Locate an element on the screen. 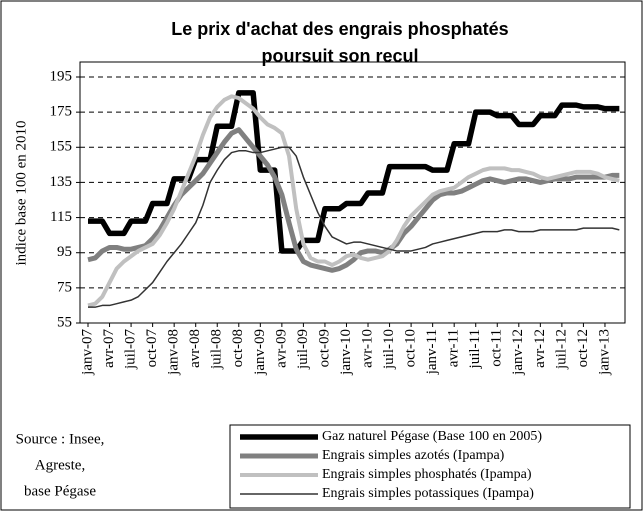 This screenshot has width=643, height=511. x-tick-label: janv-09 is located at coordinates (260, 352).